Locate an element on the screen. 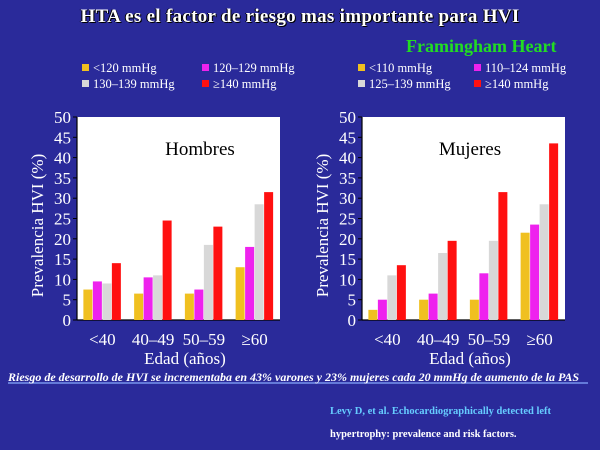 This screenshot has height=450, width=600. chart2-bar-s3-c2 is located at coordinates (443, 286).